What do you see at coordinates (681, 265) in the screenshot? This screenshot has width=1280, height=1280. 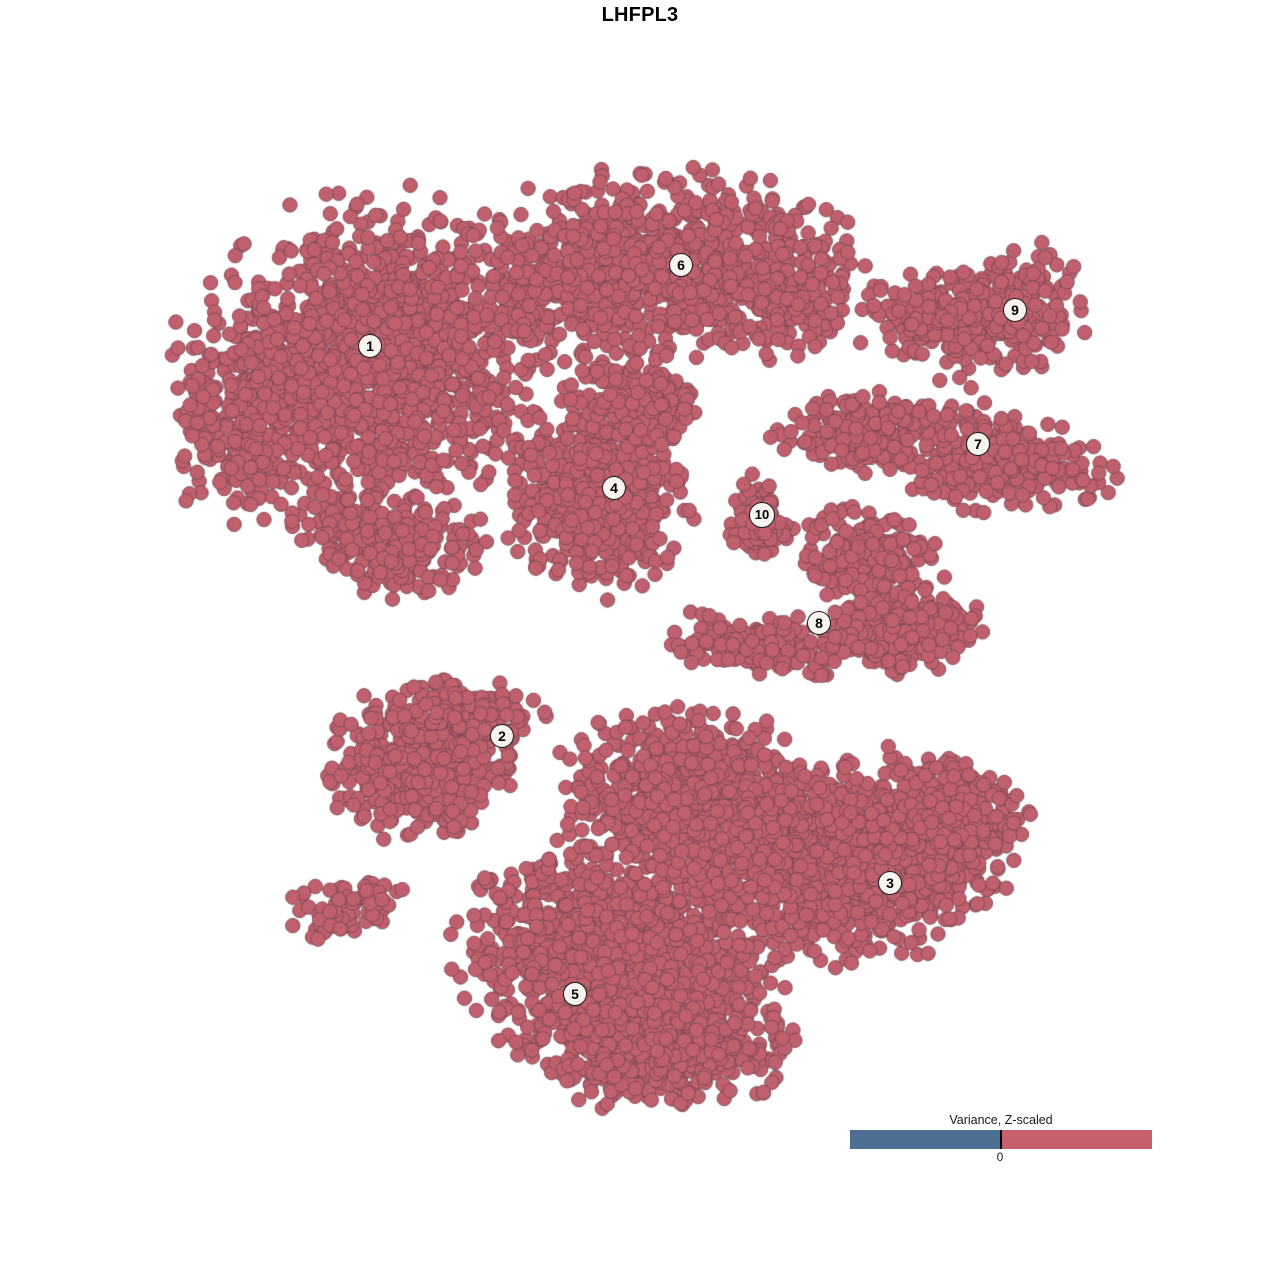 I see `cluster-label-6: 6` at bounding box center [681, 265].